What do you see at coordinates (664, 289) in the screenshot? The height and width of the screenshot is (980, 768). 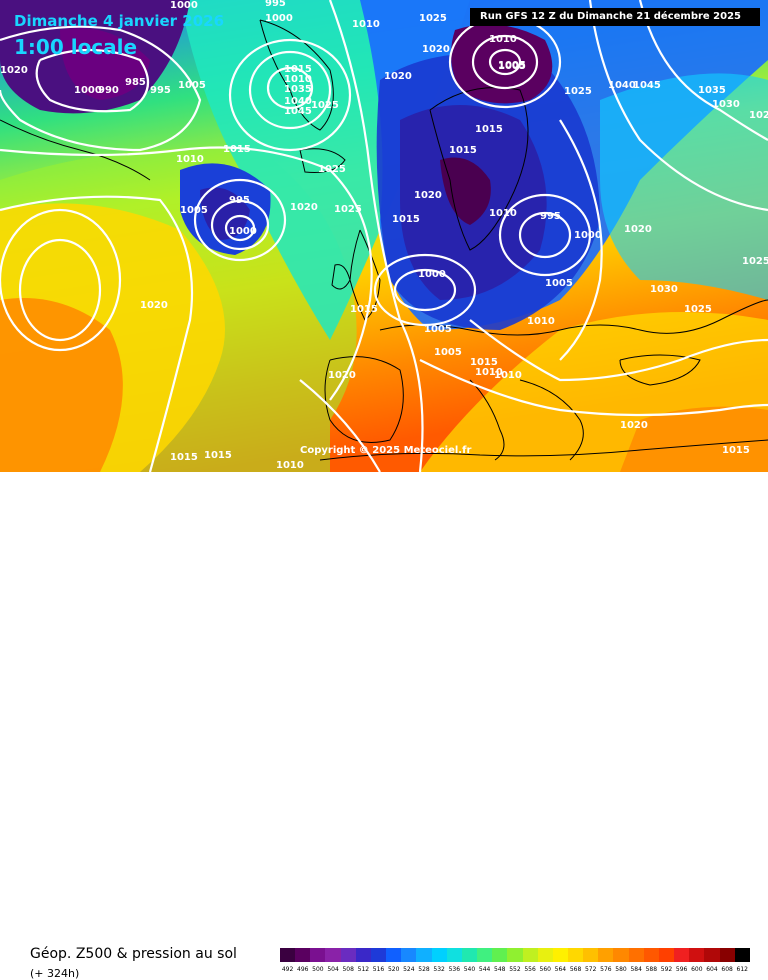 I see `isobar-label: 1030` at bounding box center [664, 289].